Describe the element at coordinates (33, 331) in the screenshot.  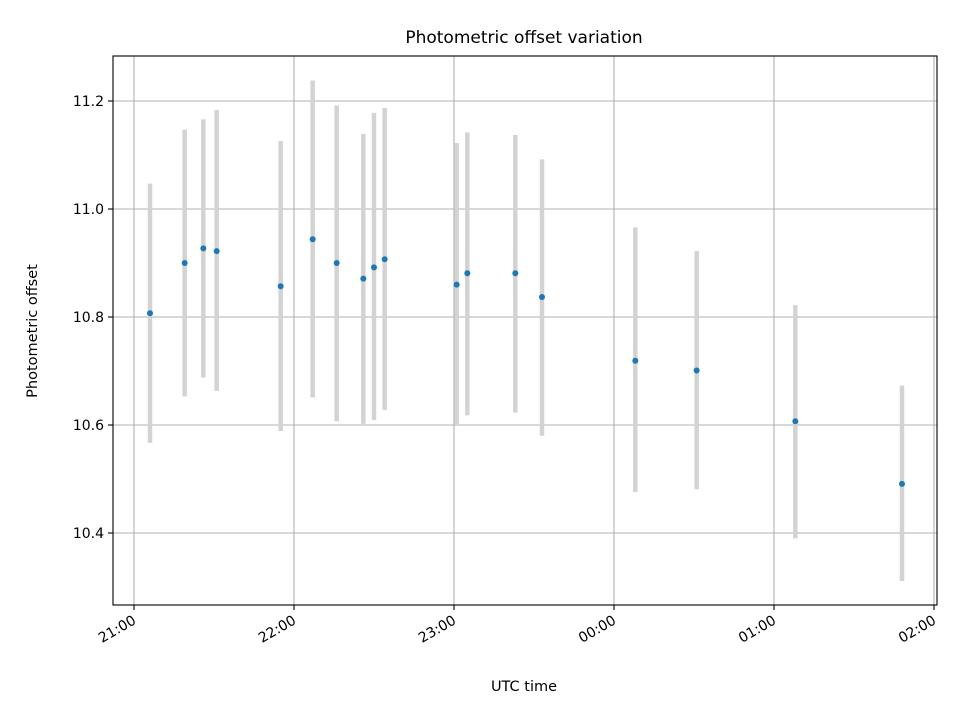
I see `y-axis-label: Photometric offset` at that location.